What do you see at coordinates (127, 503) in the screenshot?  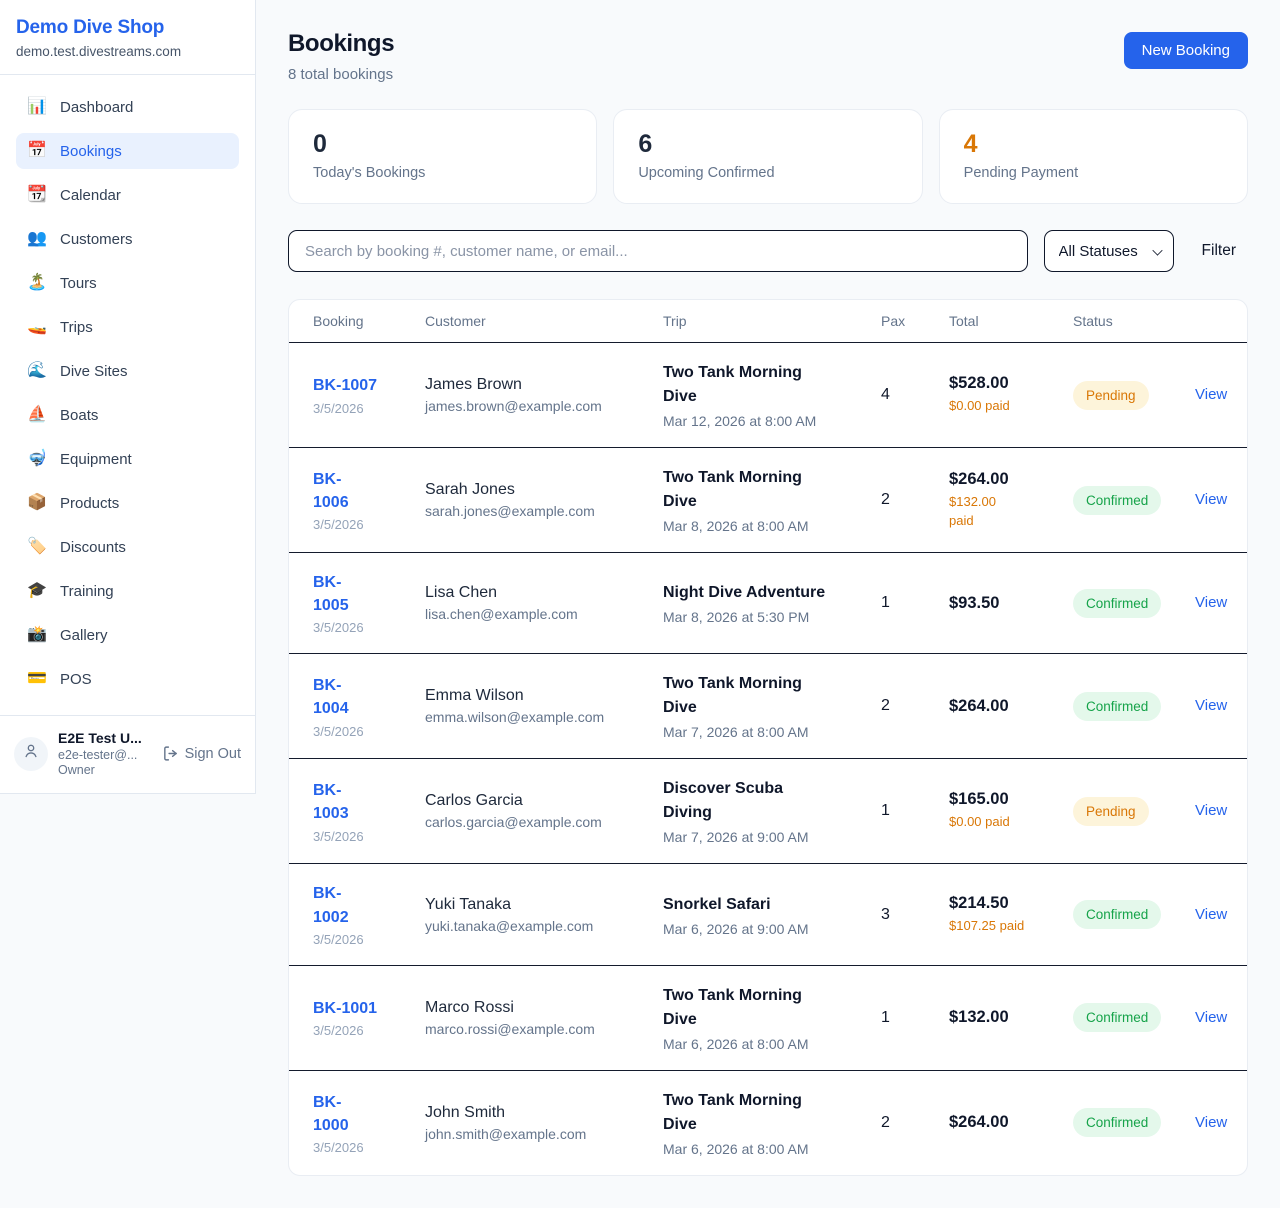 I see `sidebar-item-products: 📦 Products` at bounding box center [127, 503].